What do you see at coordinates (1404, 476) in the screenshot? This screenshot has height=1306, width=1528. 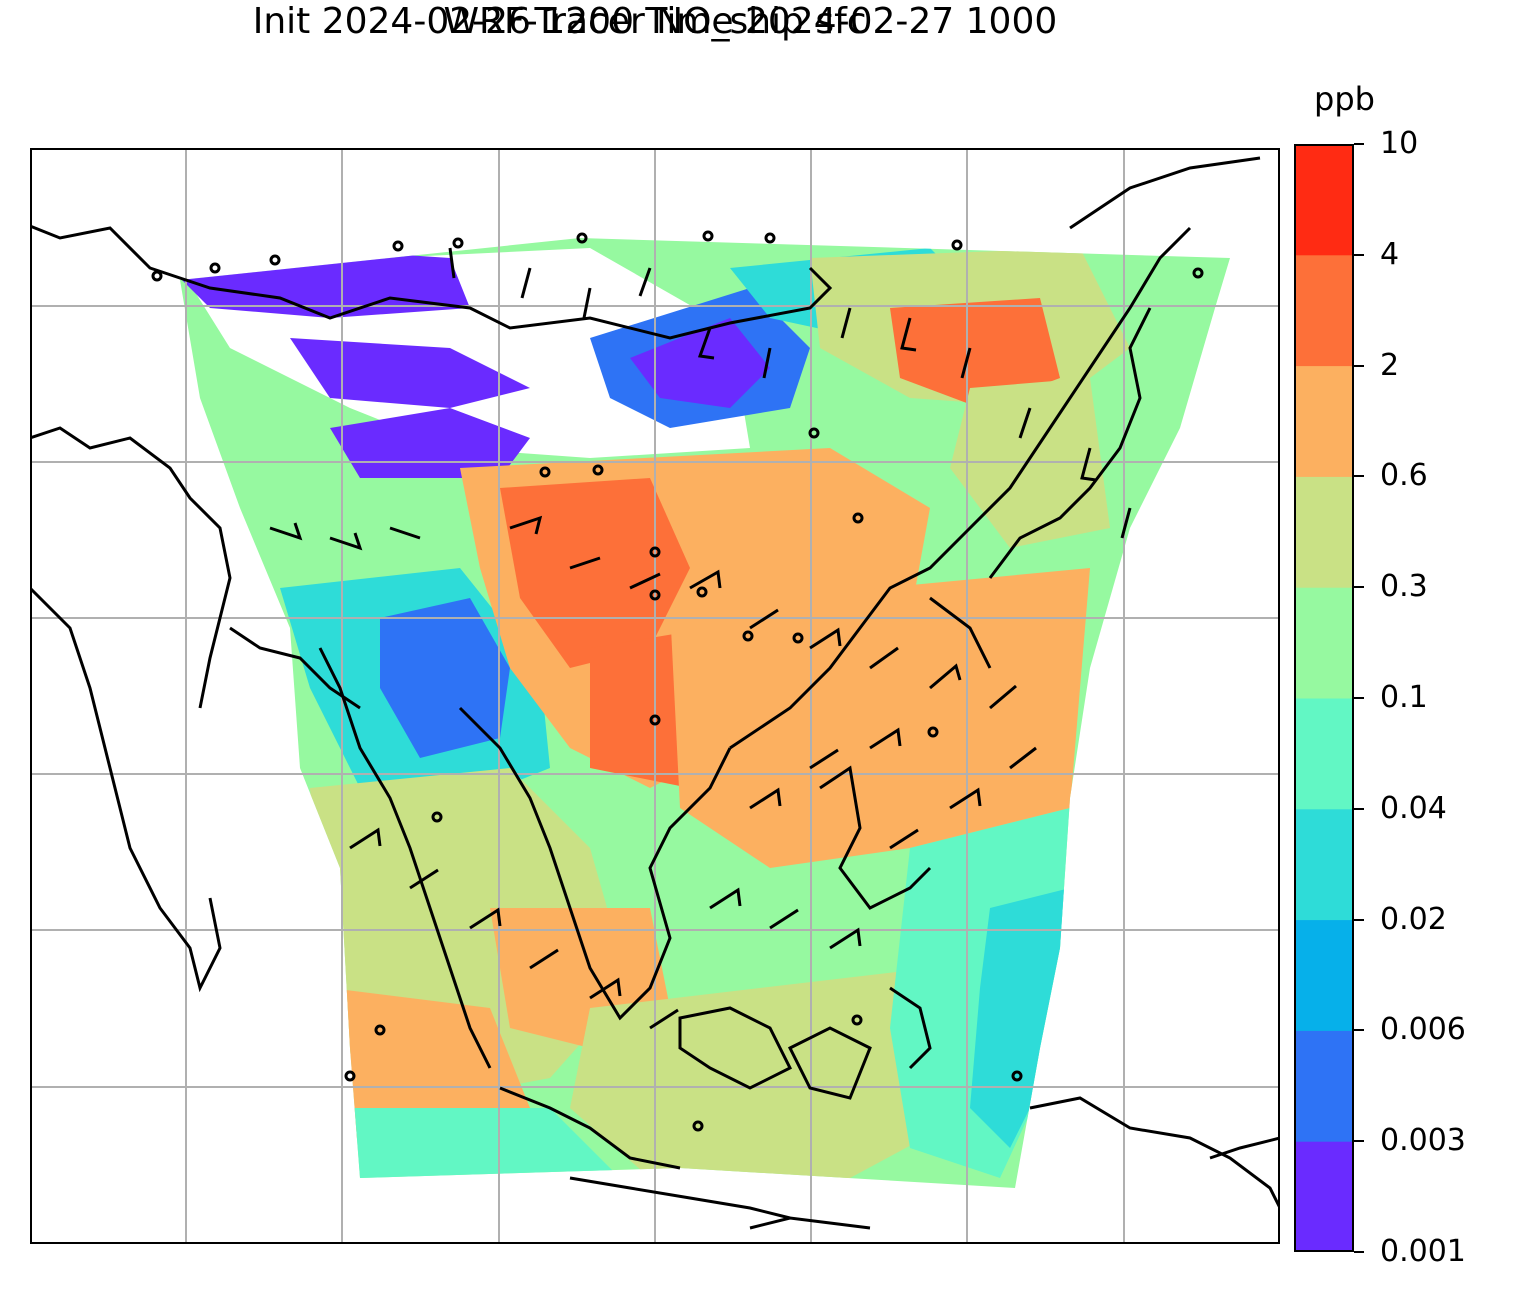 I see `colorbar-tick-label: 0.6` at bounding box center [1404, 476].